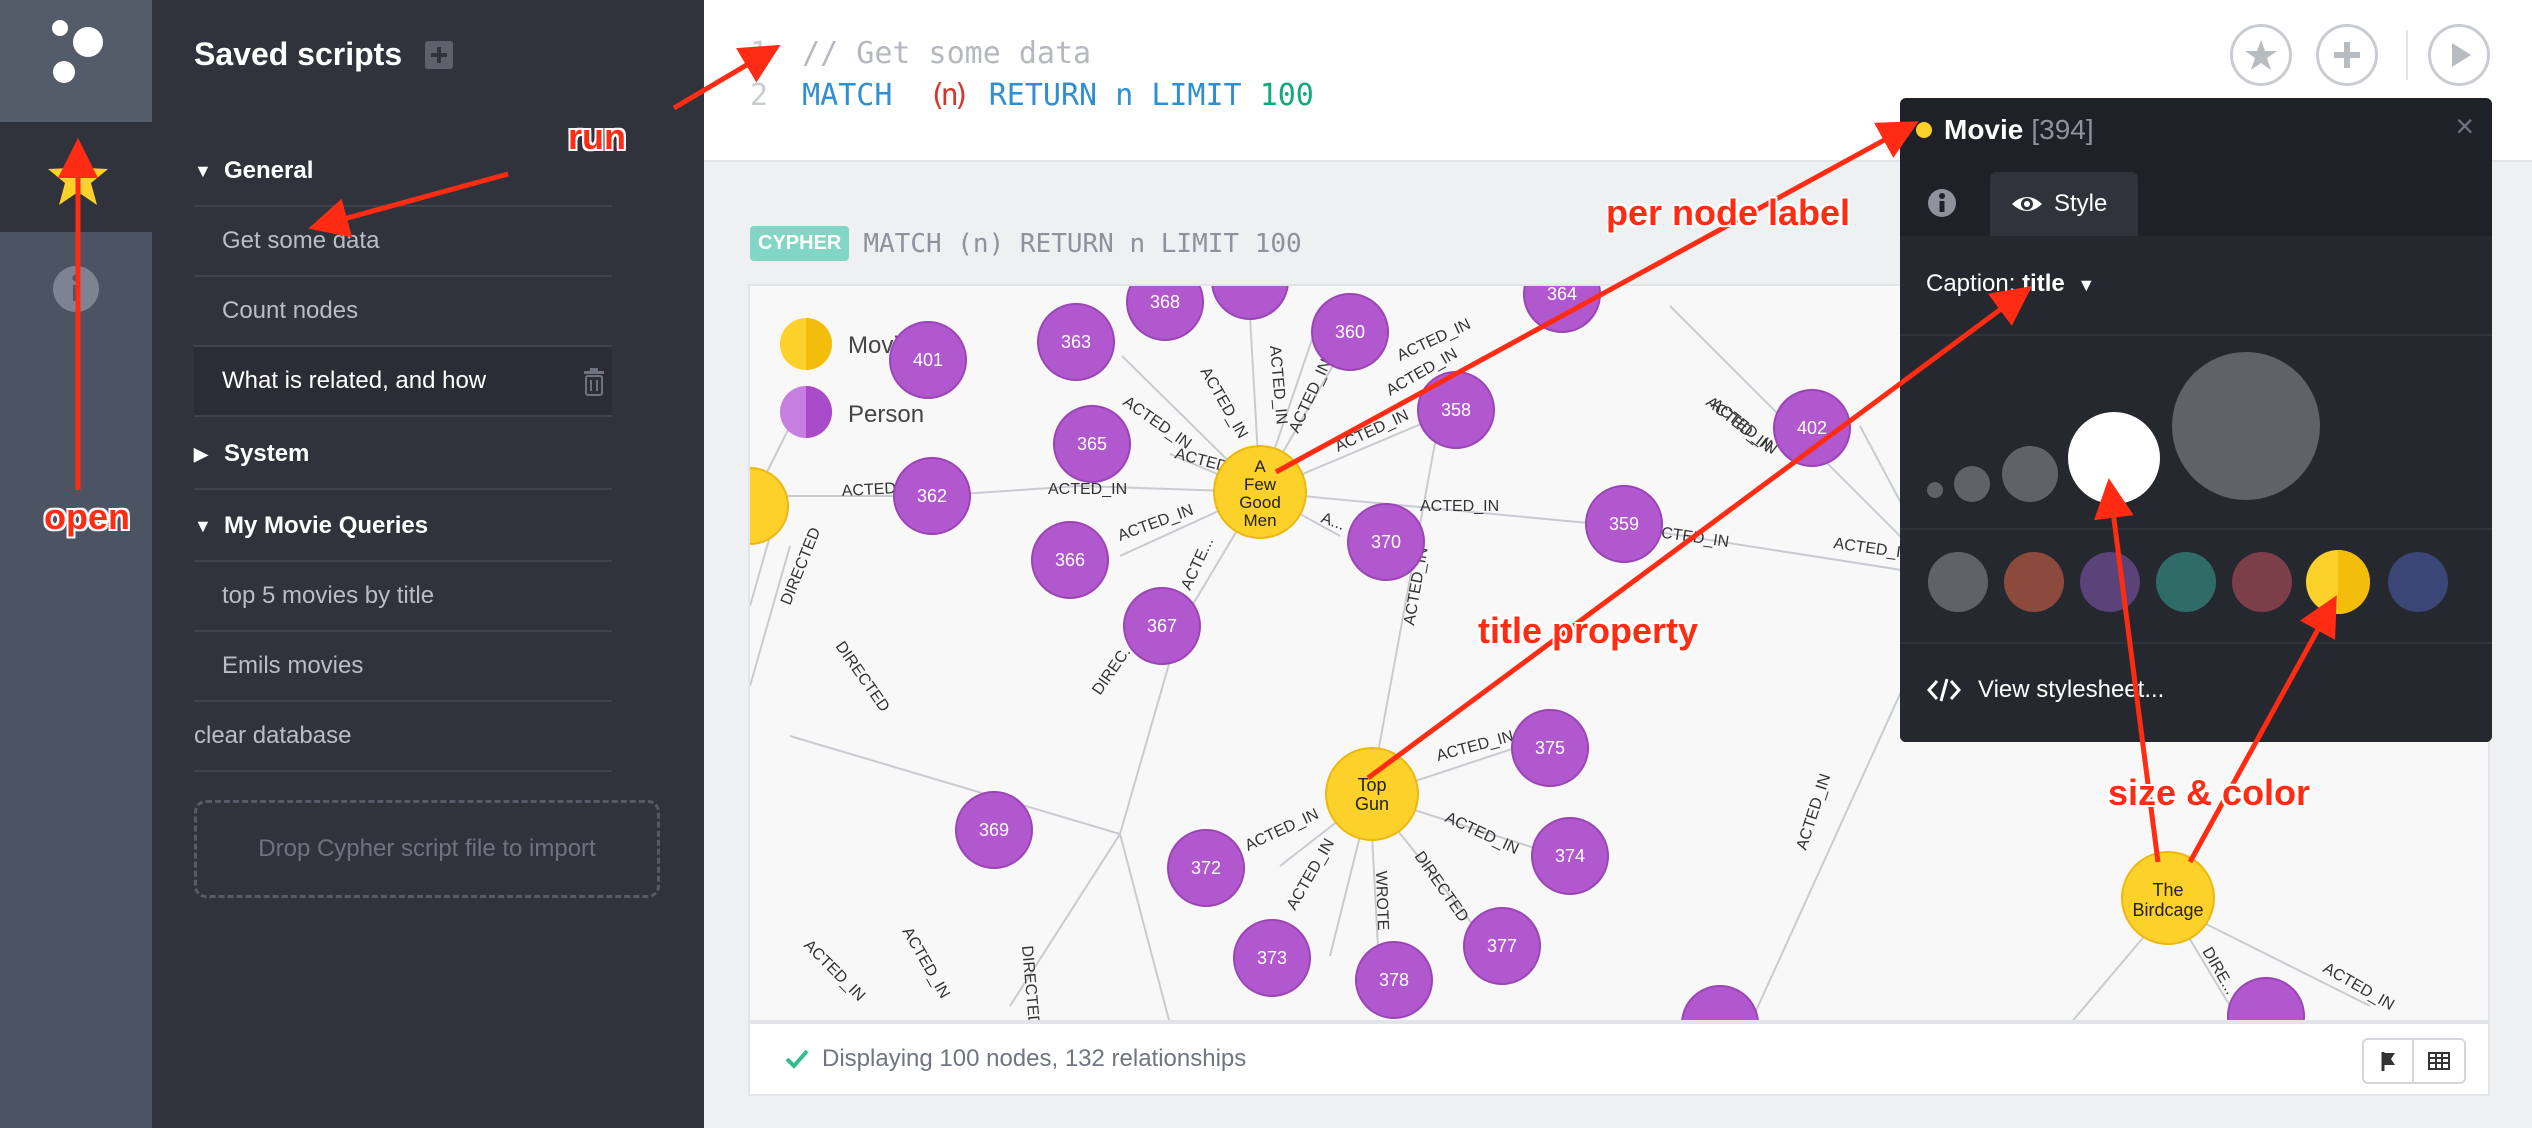  I want to click on svg-text: 366, so click(1070, 560).